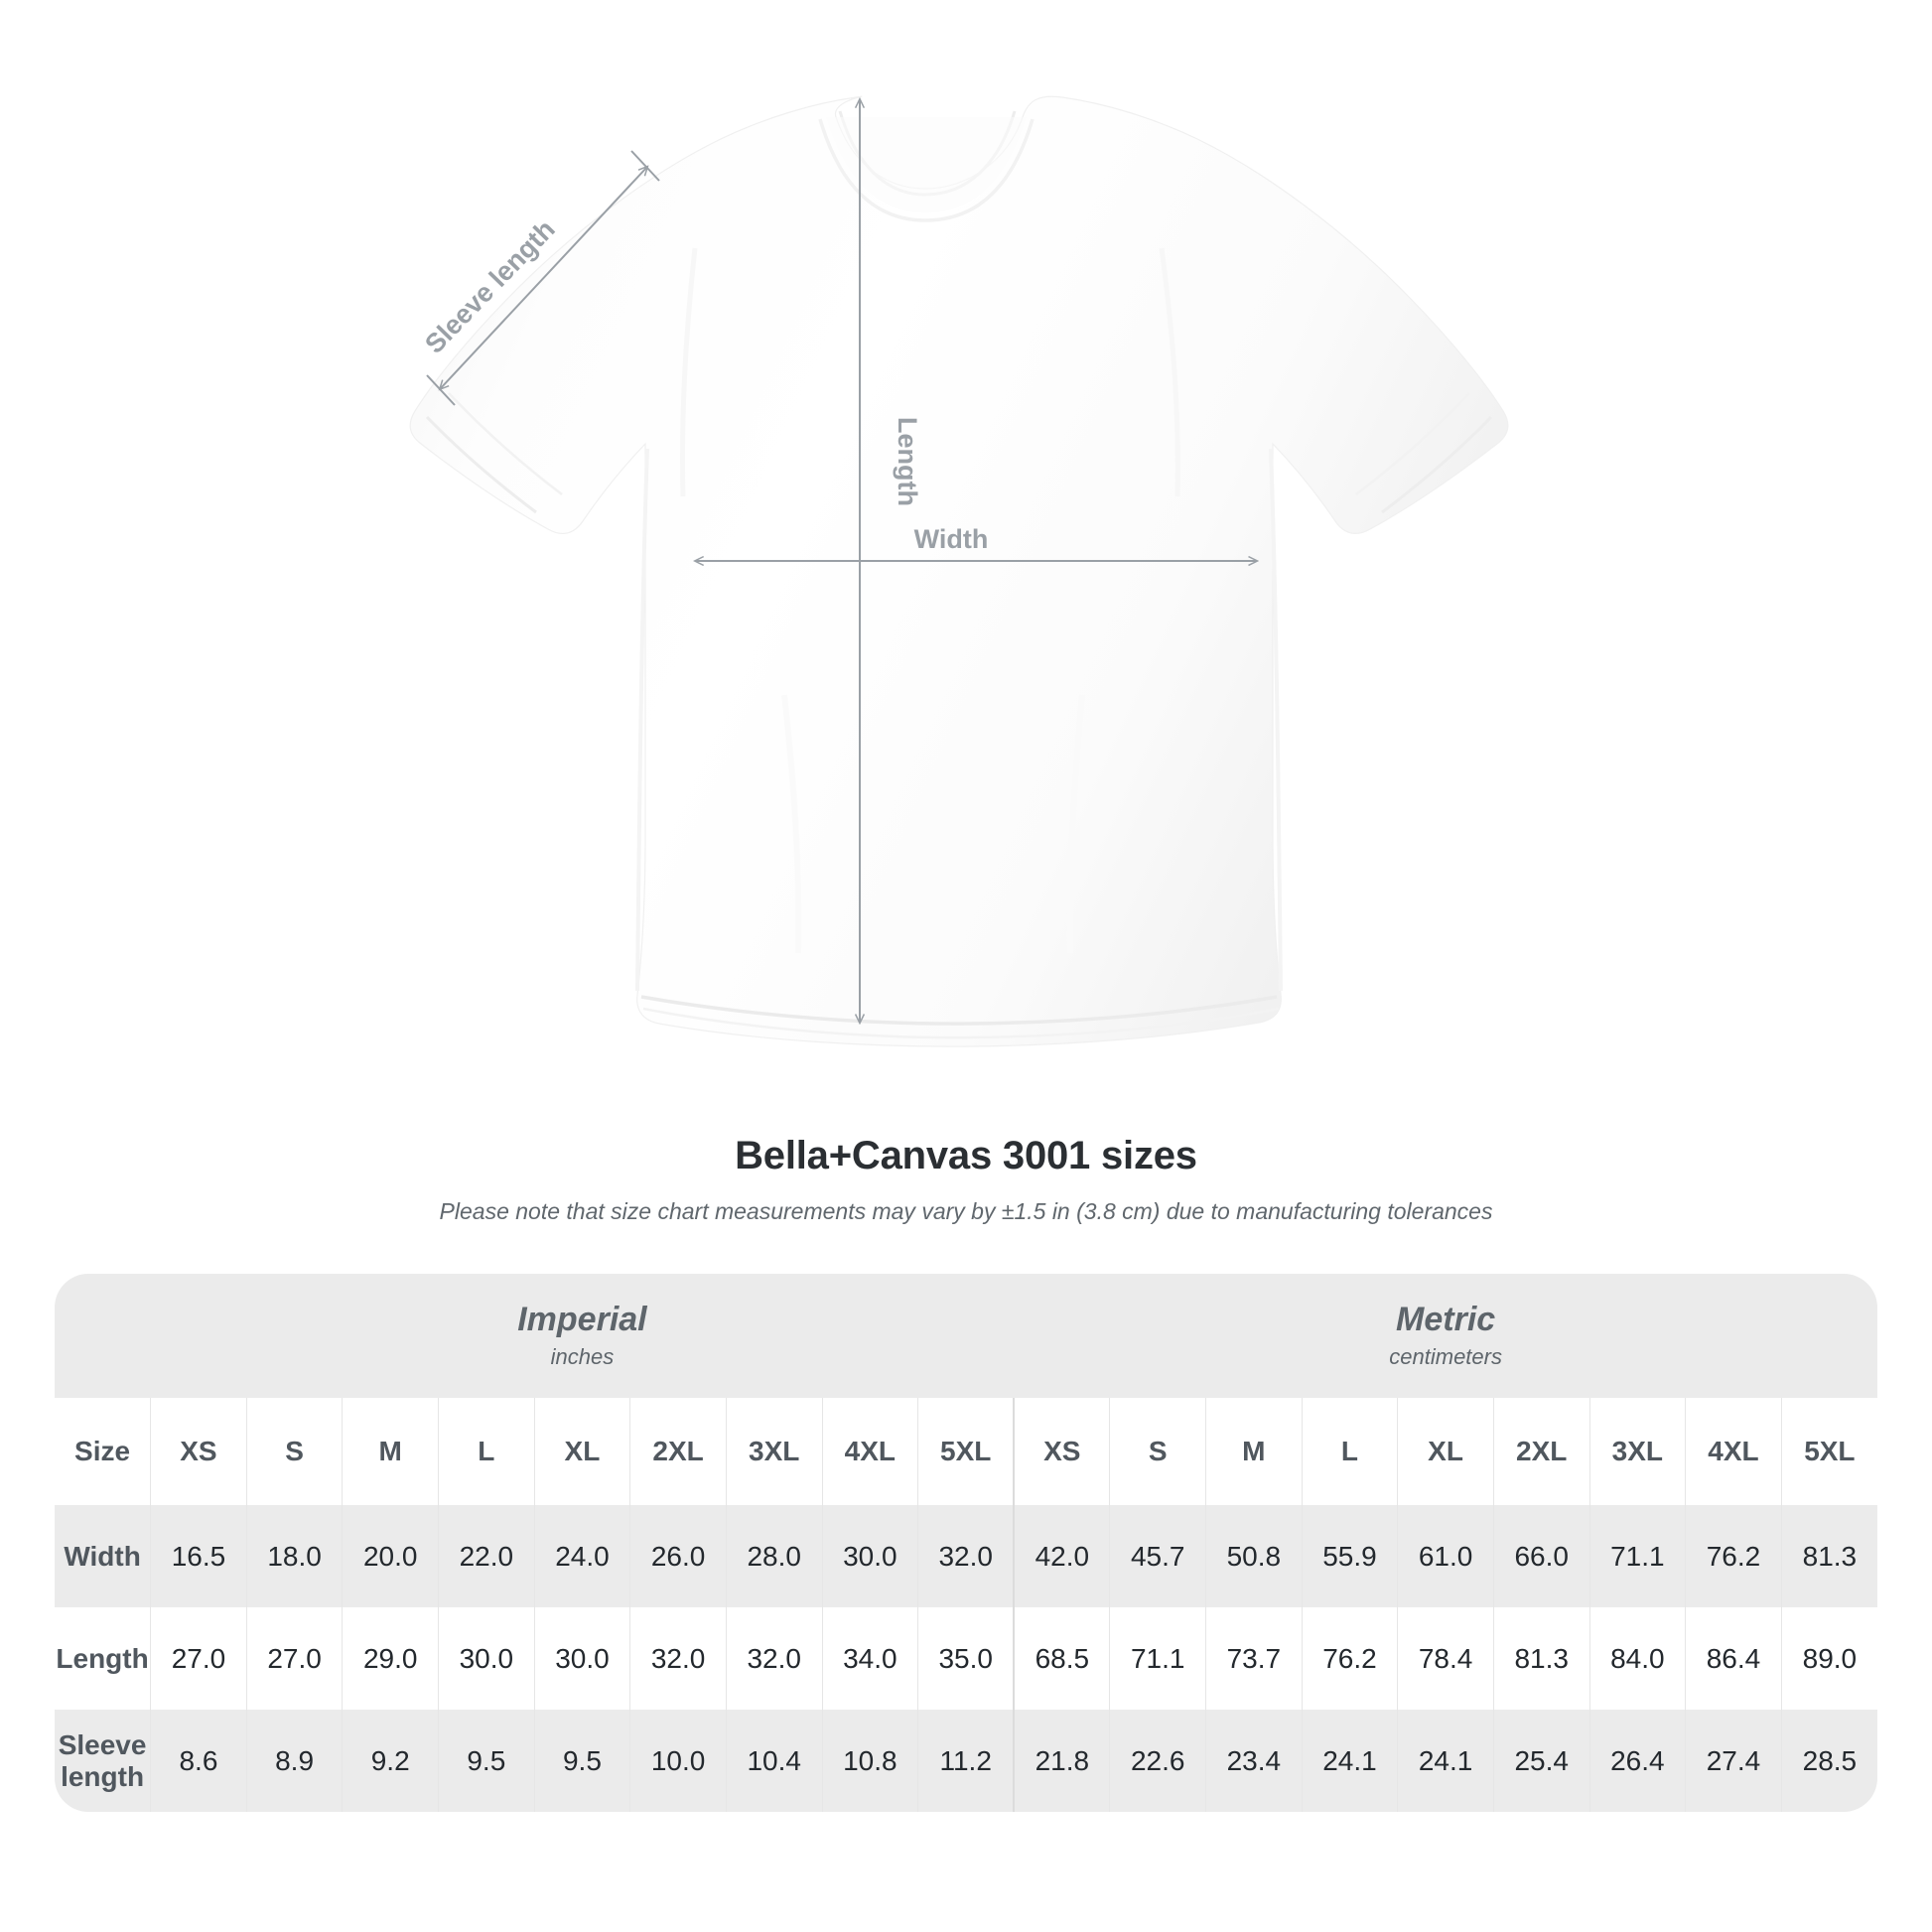  What do you see at coordinates (1254, 1658) in the screenshot?
I see `cell-metric-m: 73.7` at bounding box center [1254, 1658].